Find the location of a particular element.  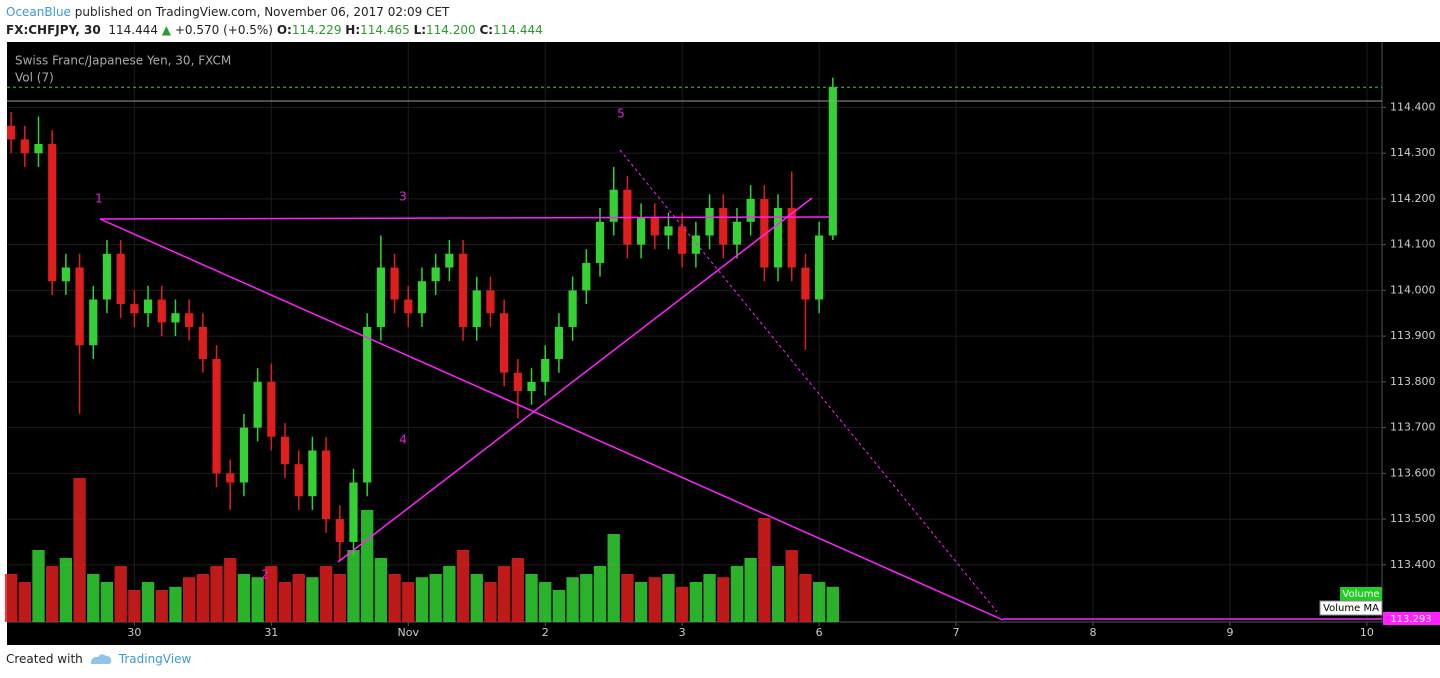

volume-ma-tag-box is located at coordinates (1351, 608).